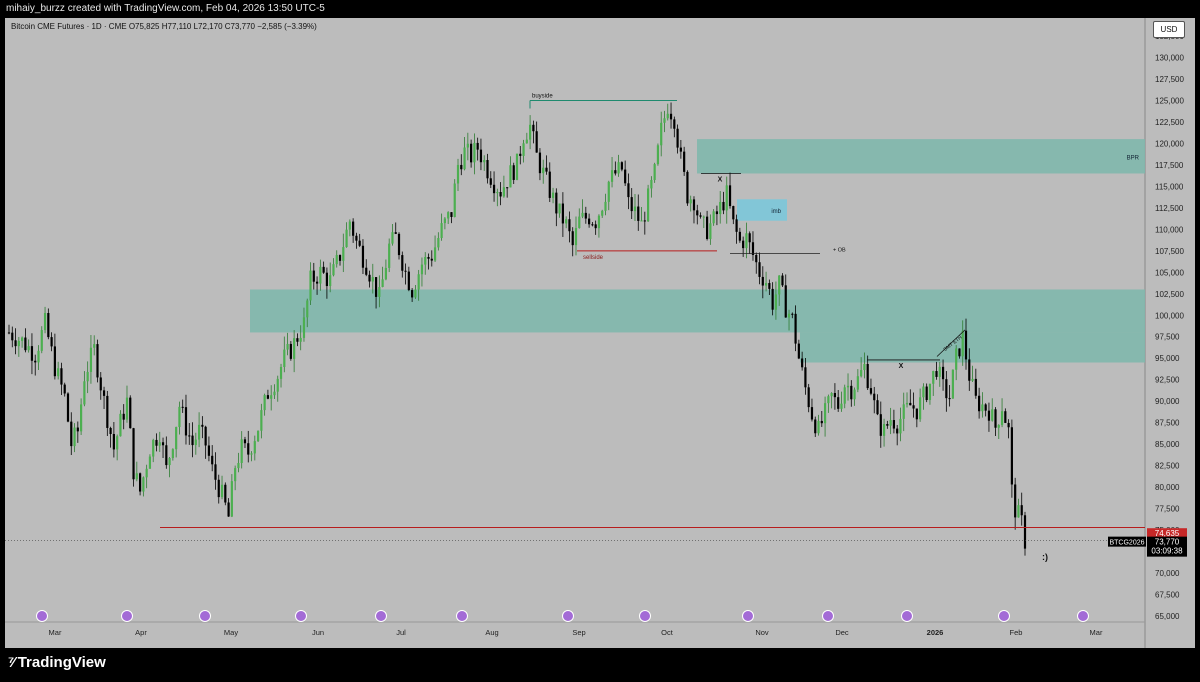 Image resolution: width=1200 pixels, height=682 pixels. What do you see at coordinates (69, 26) in the screenshot?
I see `symbol-name: Bitcoin CME Futures · 1D · CME` at bounding box center [69, 26].